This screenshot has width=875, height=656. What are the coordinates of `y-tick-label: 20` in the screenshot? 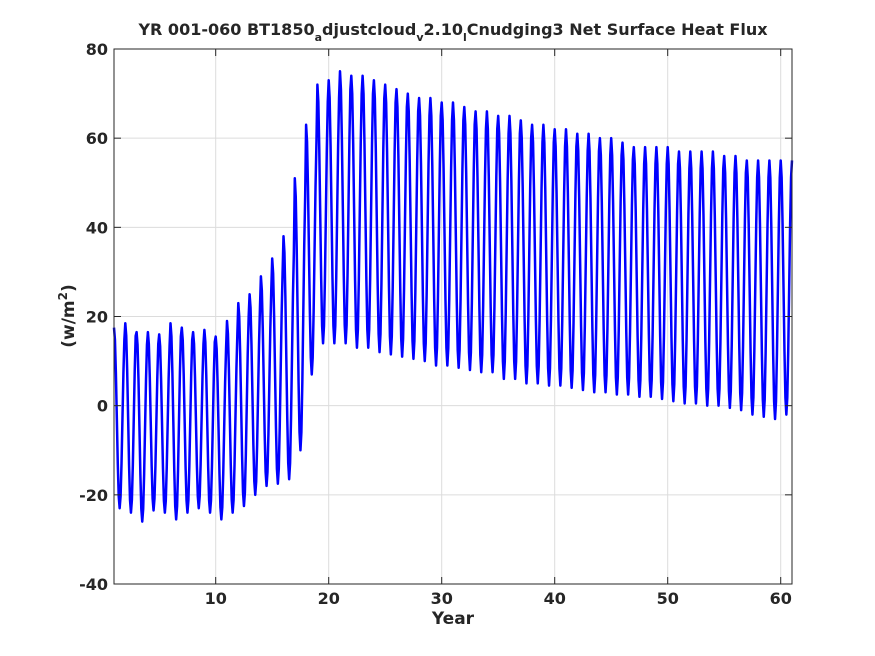 It's located at (97, 317).